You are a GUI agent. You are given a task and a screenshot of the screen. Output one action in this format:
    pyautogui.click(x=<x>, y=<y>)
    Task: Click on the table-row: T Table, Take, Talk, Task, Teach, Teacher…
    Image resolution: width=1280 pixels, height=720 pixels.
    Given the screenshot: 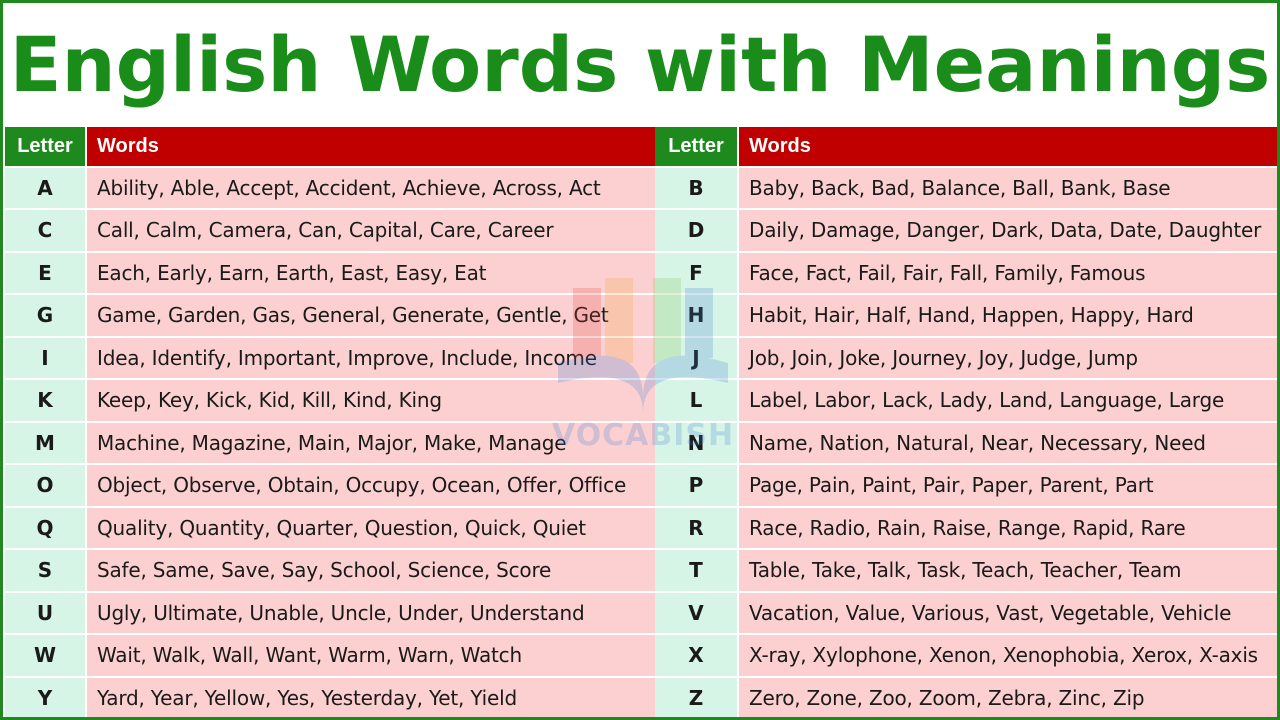 What is the action you would take?
    pyautogui.click(x=966, y=570)
    